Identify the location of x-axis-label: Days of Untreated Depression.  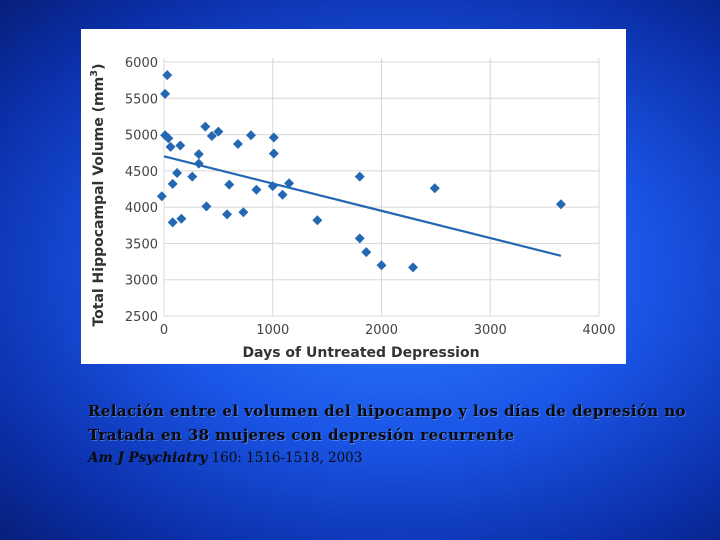
(360, 353).